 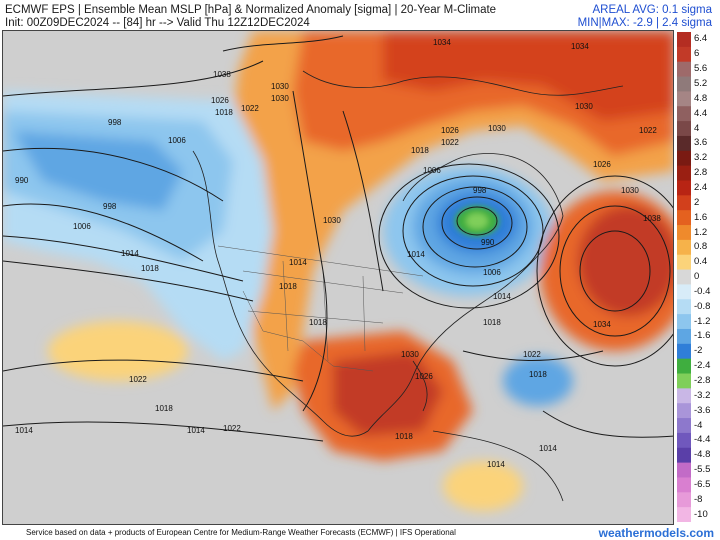 I want to click on colorbar-label: 6, so click(x=697, y=54).